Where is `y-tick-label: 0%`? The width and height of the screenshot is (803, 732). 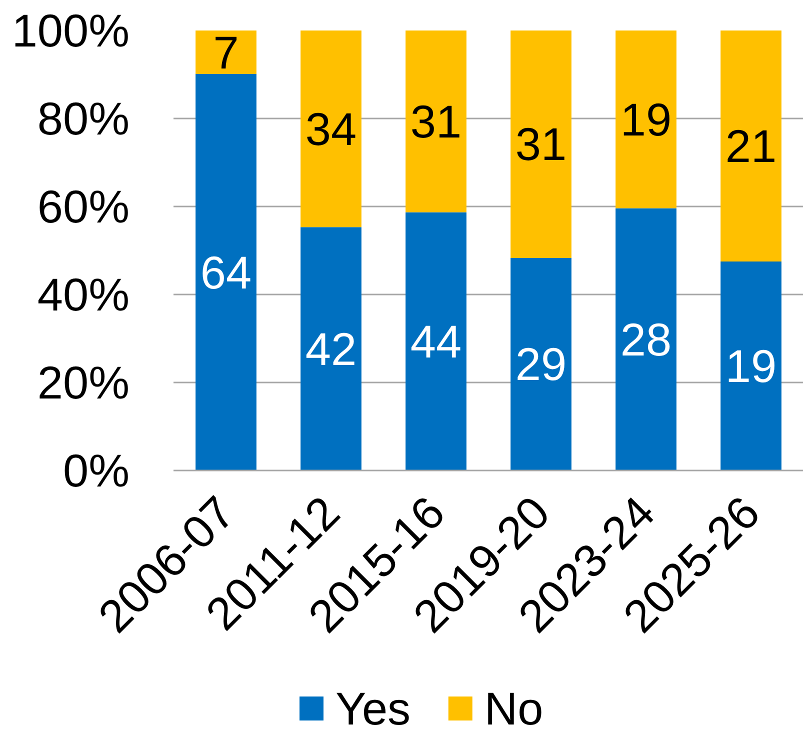 y-tick-label: 0% is located at coordinates (96, 470).